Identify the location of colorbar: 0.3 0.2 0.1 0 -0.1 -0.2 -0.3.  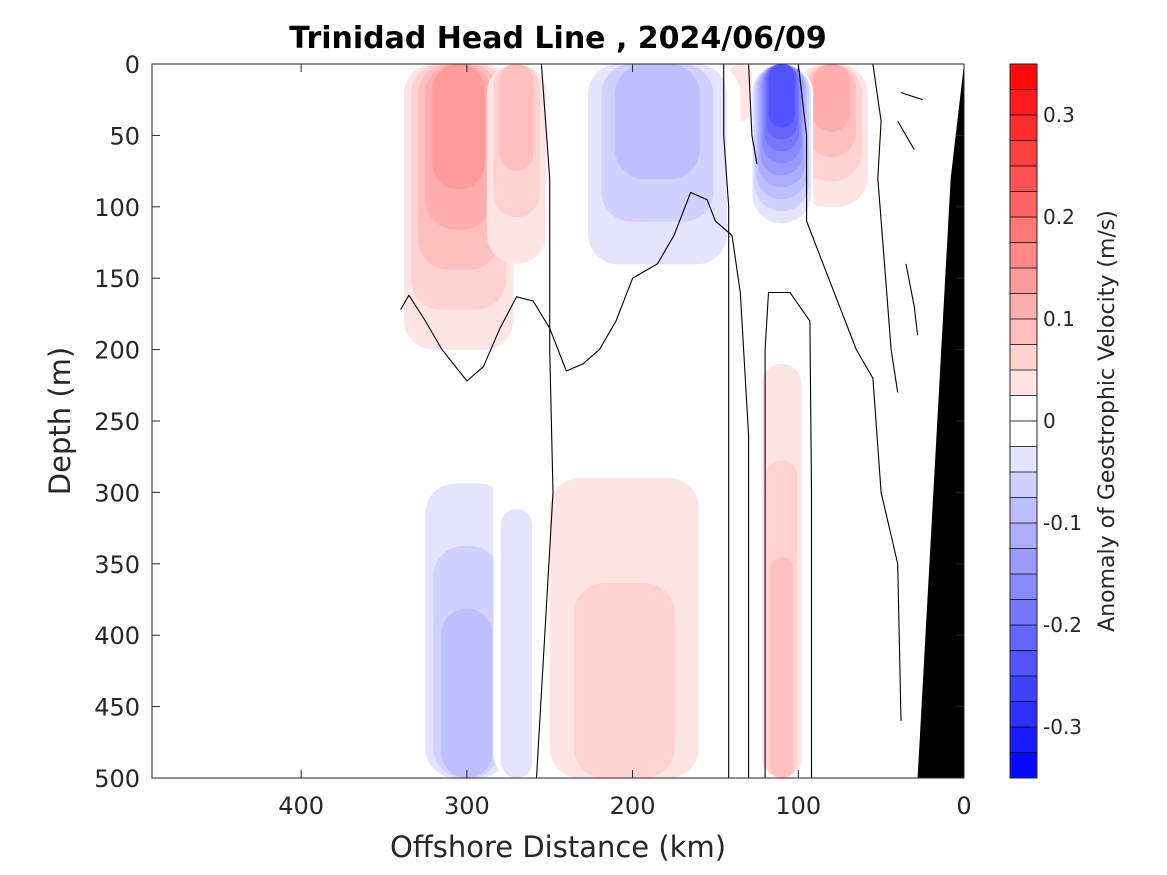
(1045, 421).